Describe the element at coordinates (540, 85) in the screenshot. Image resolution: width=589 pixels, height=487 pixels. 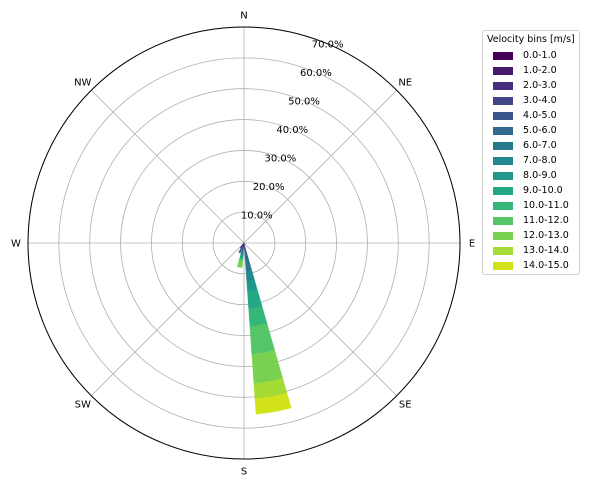
I see `legend-label: 2.0-3.0` at that location.